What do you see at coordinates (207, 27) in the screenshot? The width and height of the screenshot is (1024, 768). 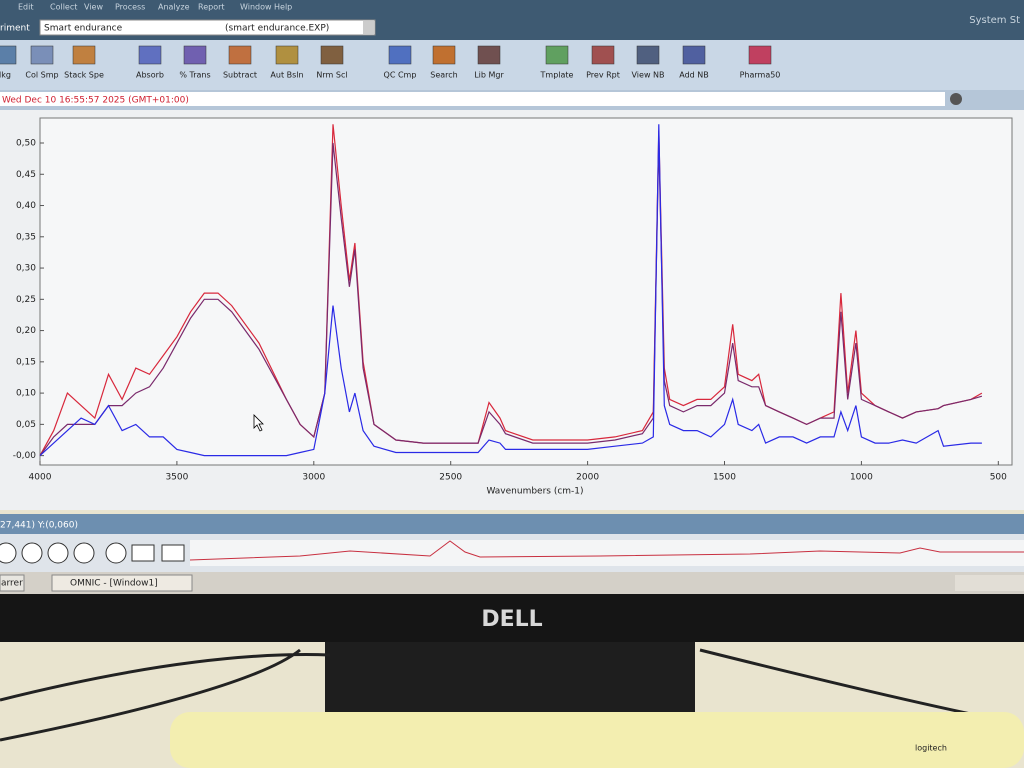 I see `experiment-combo` at bounding box center [207, 27].